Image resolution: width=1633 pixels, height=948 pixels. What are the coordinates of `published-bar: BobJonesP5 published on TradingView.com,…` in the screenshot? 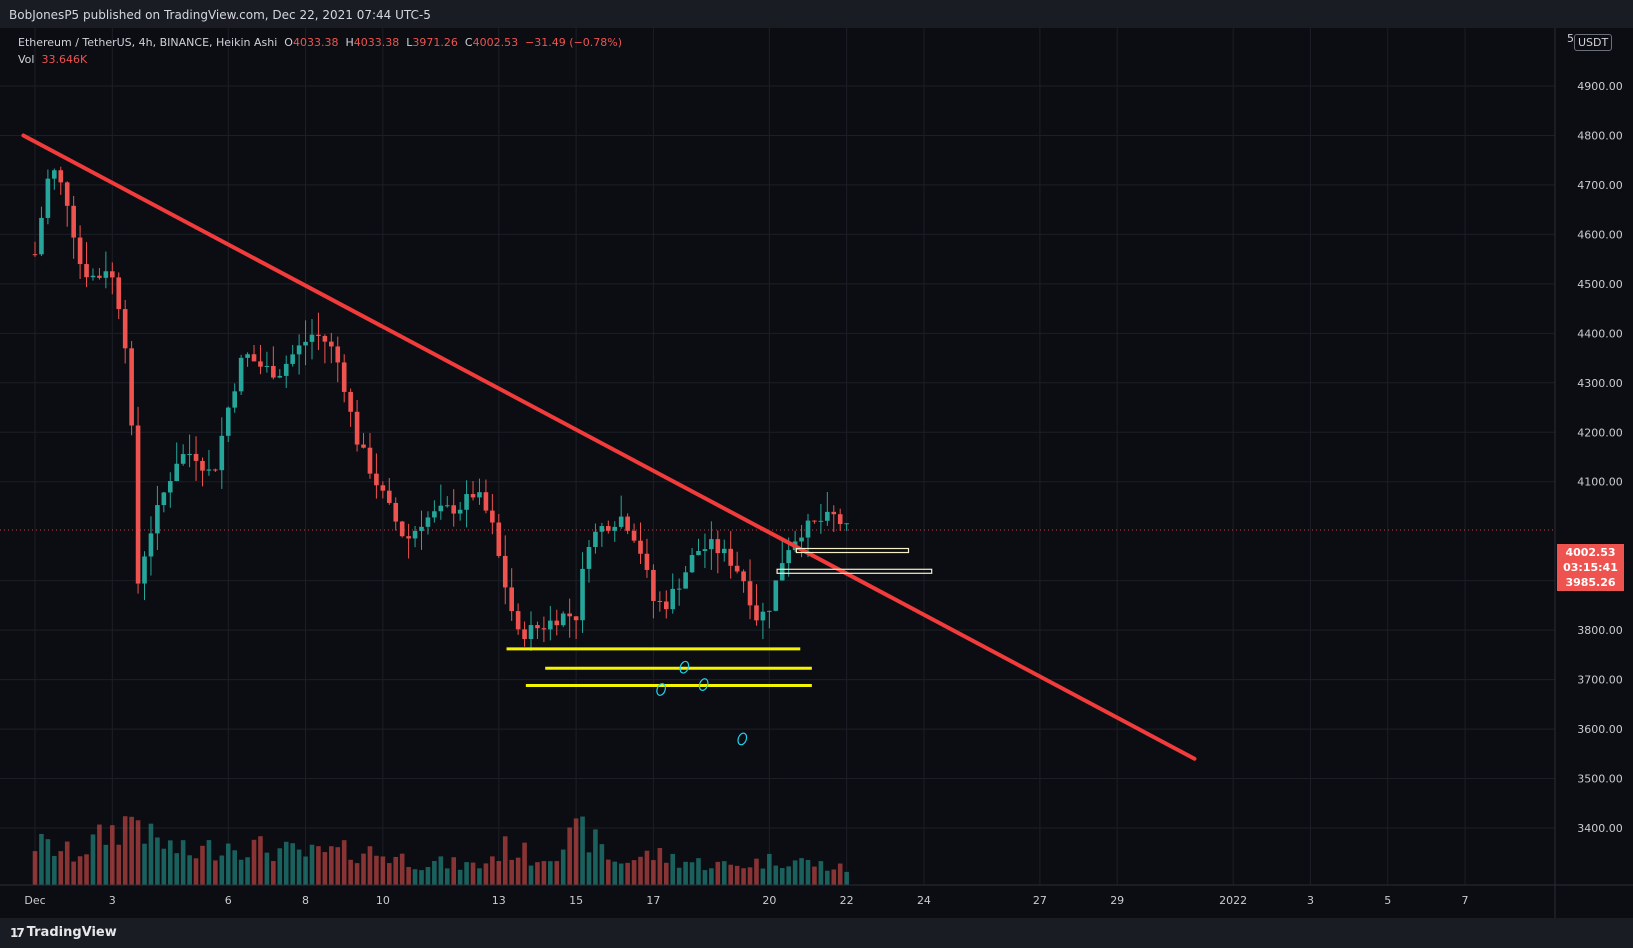 It's located at (816, 14).